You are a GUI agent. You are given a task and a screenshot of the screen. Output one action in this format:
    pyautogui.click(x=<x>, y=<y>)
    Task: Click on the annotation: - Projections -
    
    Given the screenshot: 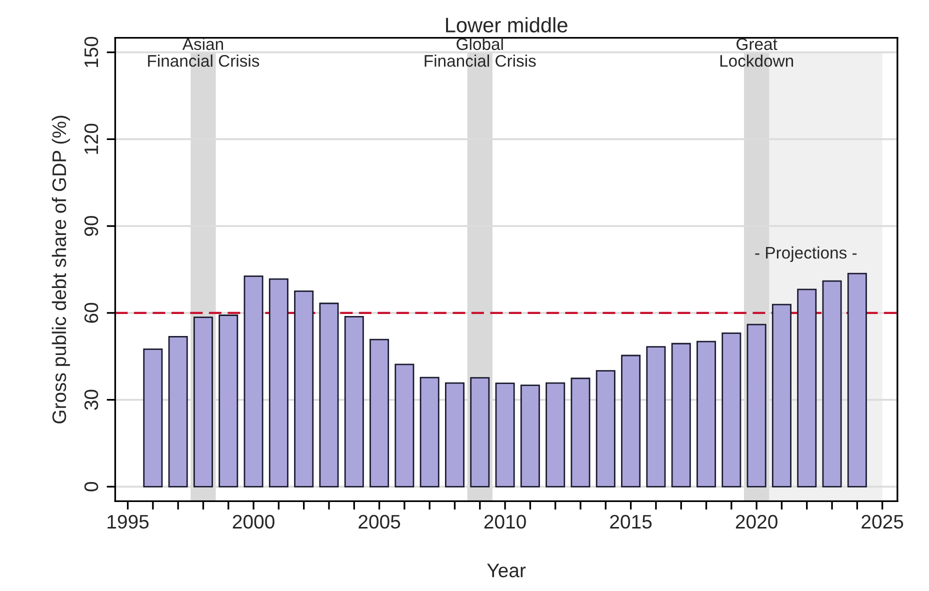 What is the action you would take?
    pyautogui.click(x=806, y=254)
    